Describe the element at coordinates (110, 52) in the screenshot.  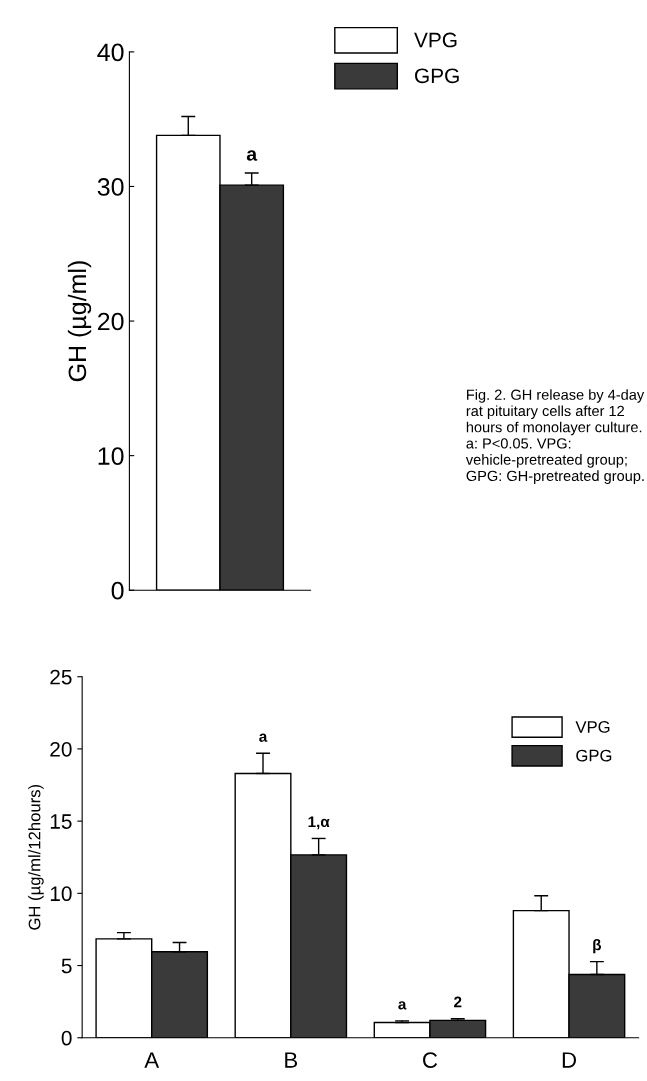
I see `y-tick-label: 40` at that location.